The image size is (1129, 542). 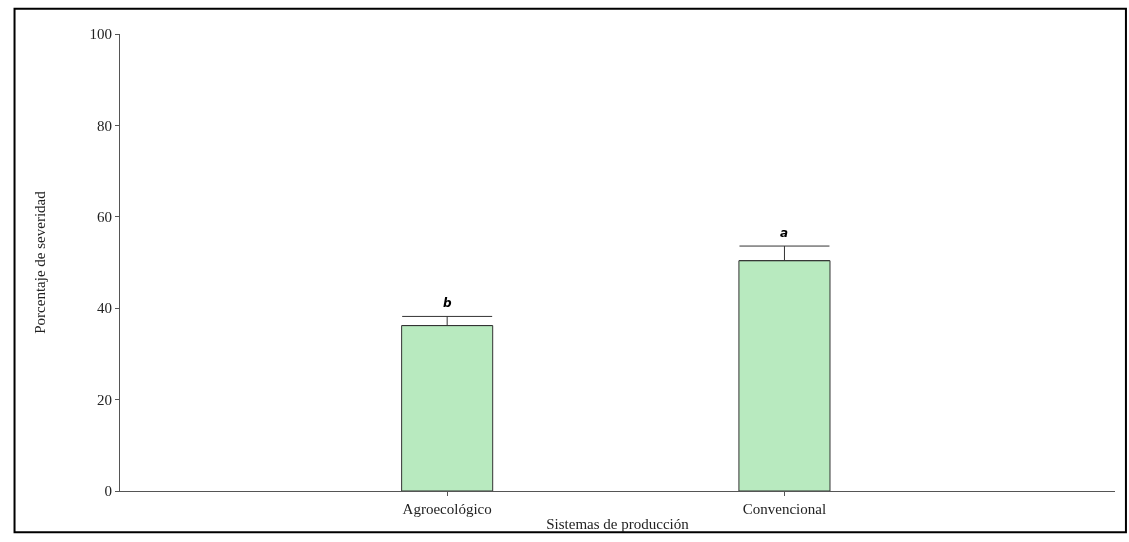 I want to click on y-tick-label: 40, so click(x=104, y=308).